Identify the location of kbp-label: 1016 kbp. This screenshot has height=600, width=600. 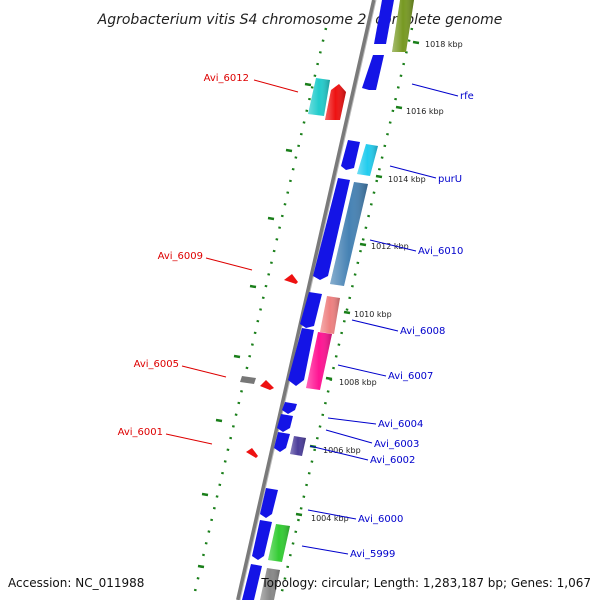
(425, 111).